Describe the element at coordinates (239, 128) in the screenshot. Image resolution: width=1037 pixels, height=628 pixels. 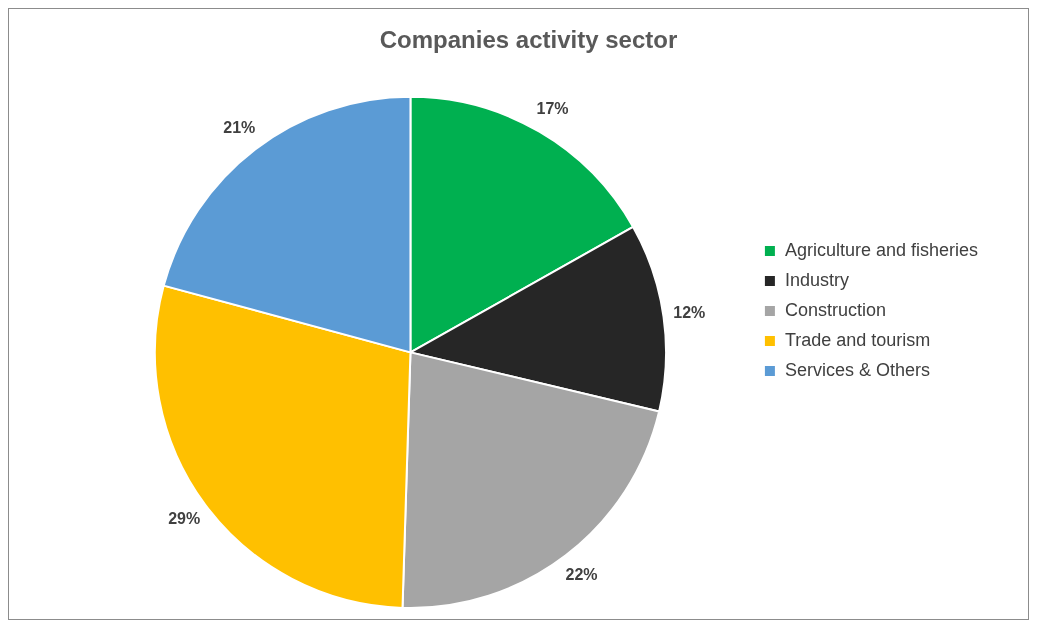
I see `data-label: 21%` at that location.